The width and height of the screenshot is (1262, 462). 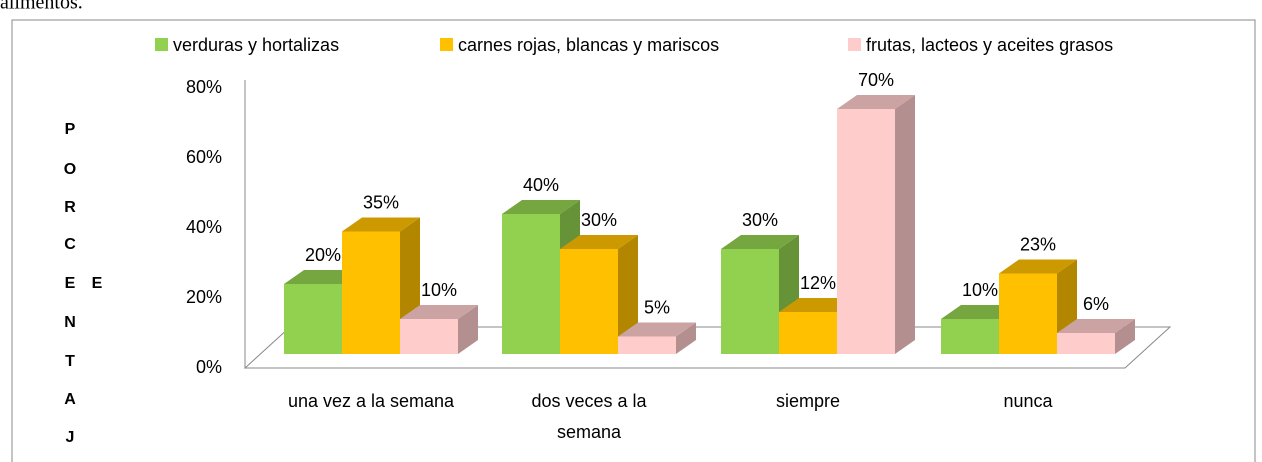 I want to click on floor, so click(x=707, y=347).